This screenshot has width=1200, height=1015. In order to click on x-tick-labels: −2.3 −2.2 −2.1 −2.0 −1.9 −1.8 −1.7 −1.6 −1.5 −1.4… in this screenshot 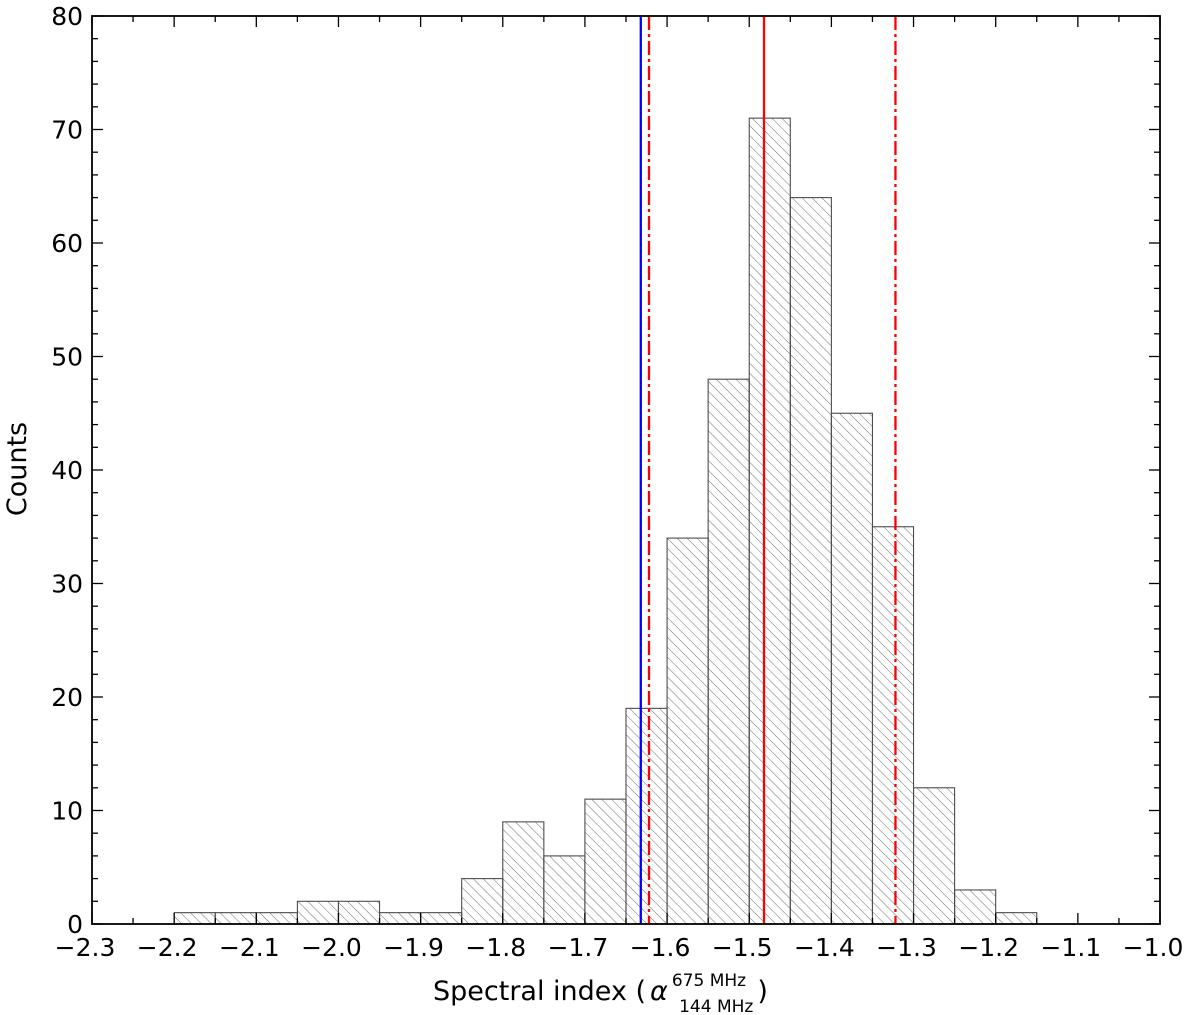, I will do `click(619, 947)`.